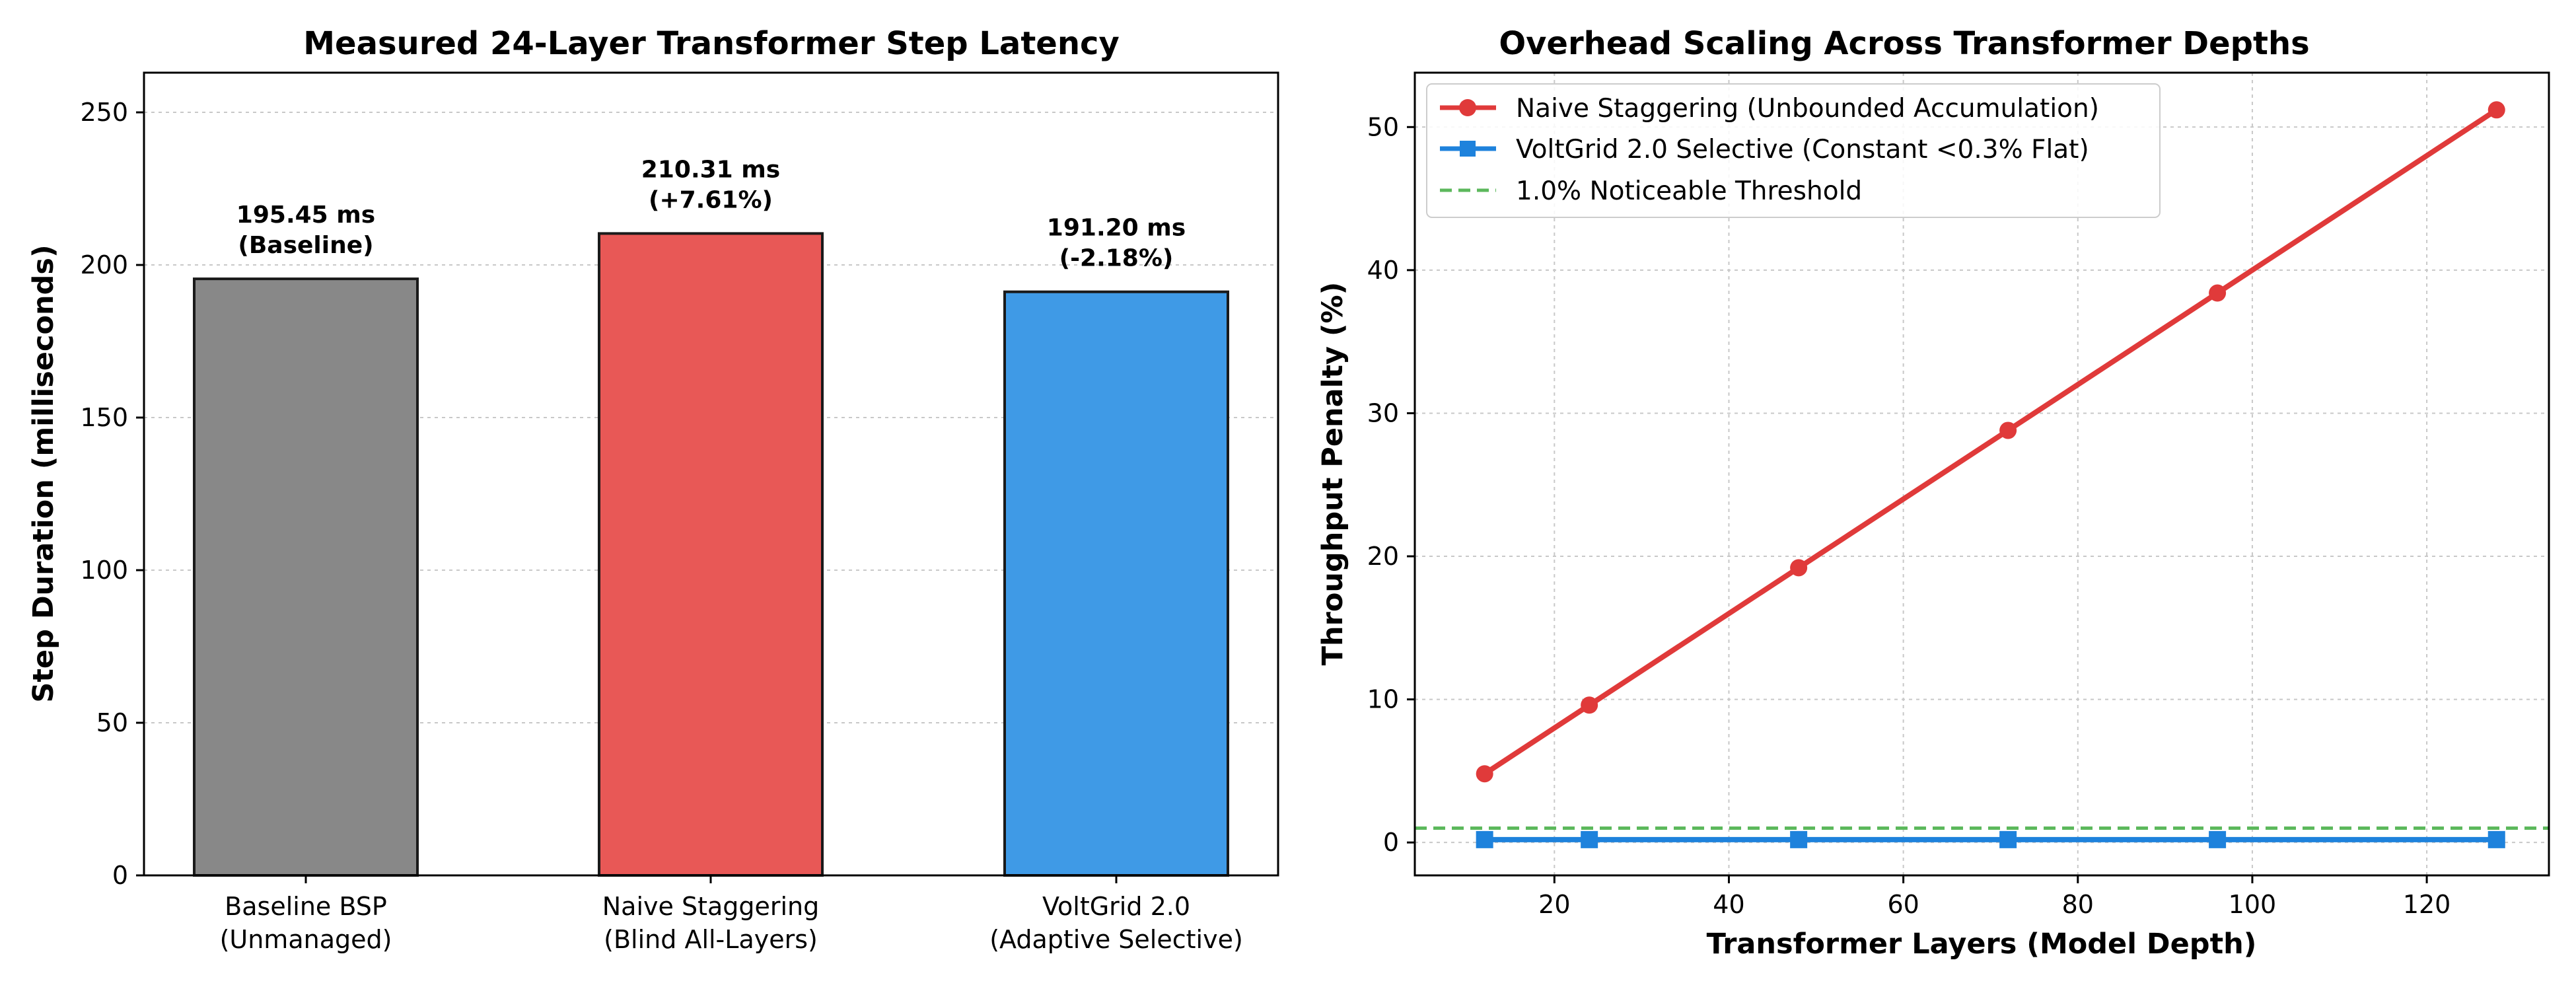  What do you see at coordinates (1903, 904) in the screenshot?
I see `line-x-tick-label: 60` at bounding box center [1903, 904].